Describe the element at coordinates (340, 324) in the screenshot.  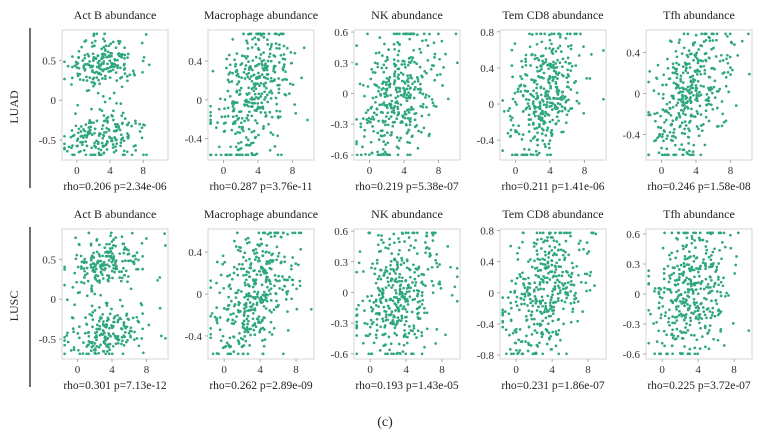
I see `y-tick-label: -0.3` at that location.